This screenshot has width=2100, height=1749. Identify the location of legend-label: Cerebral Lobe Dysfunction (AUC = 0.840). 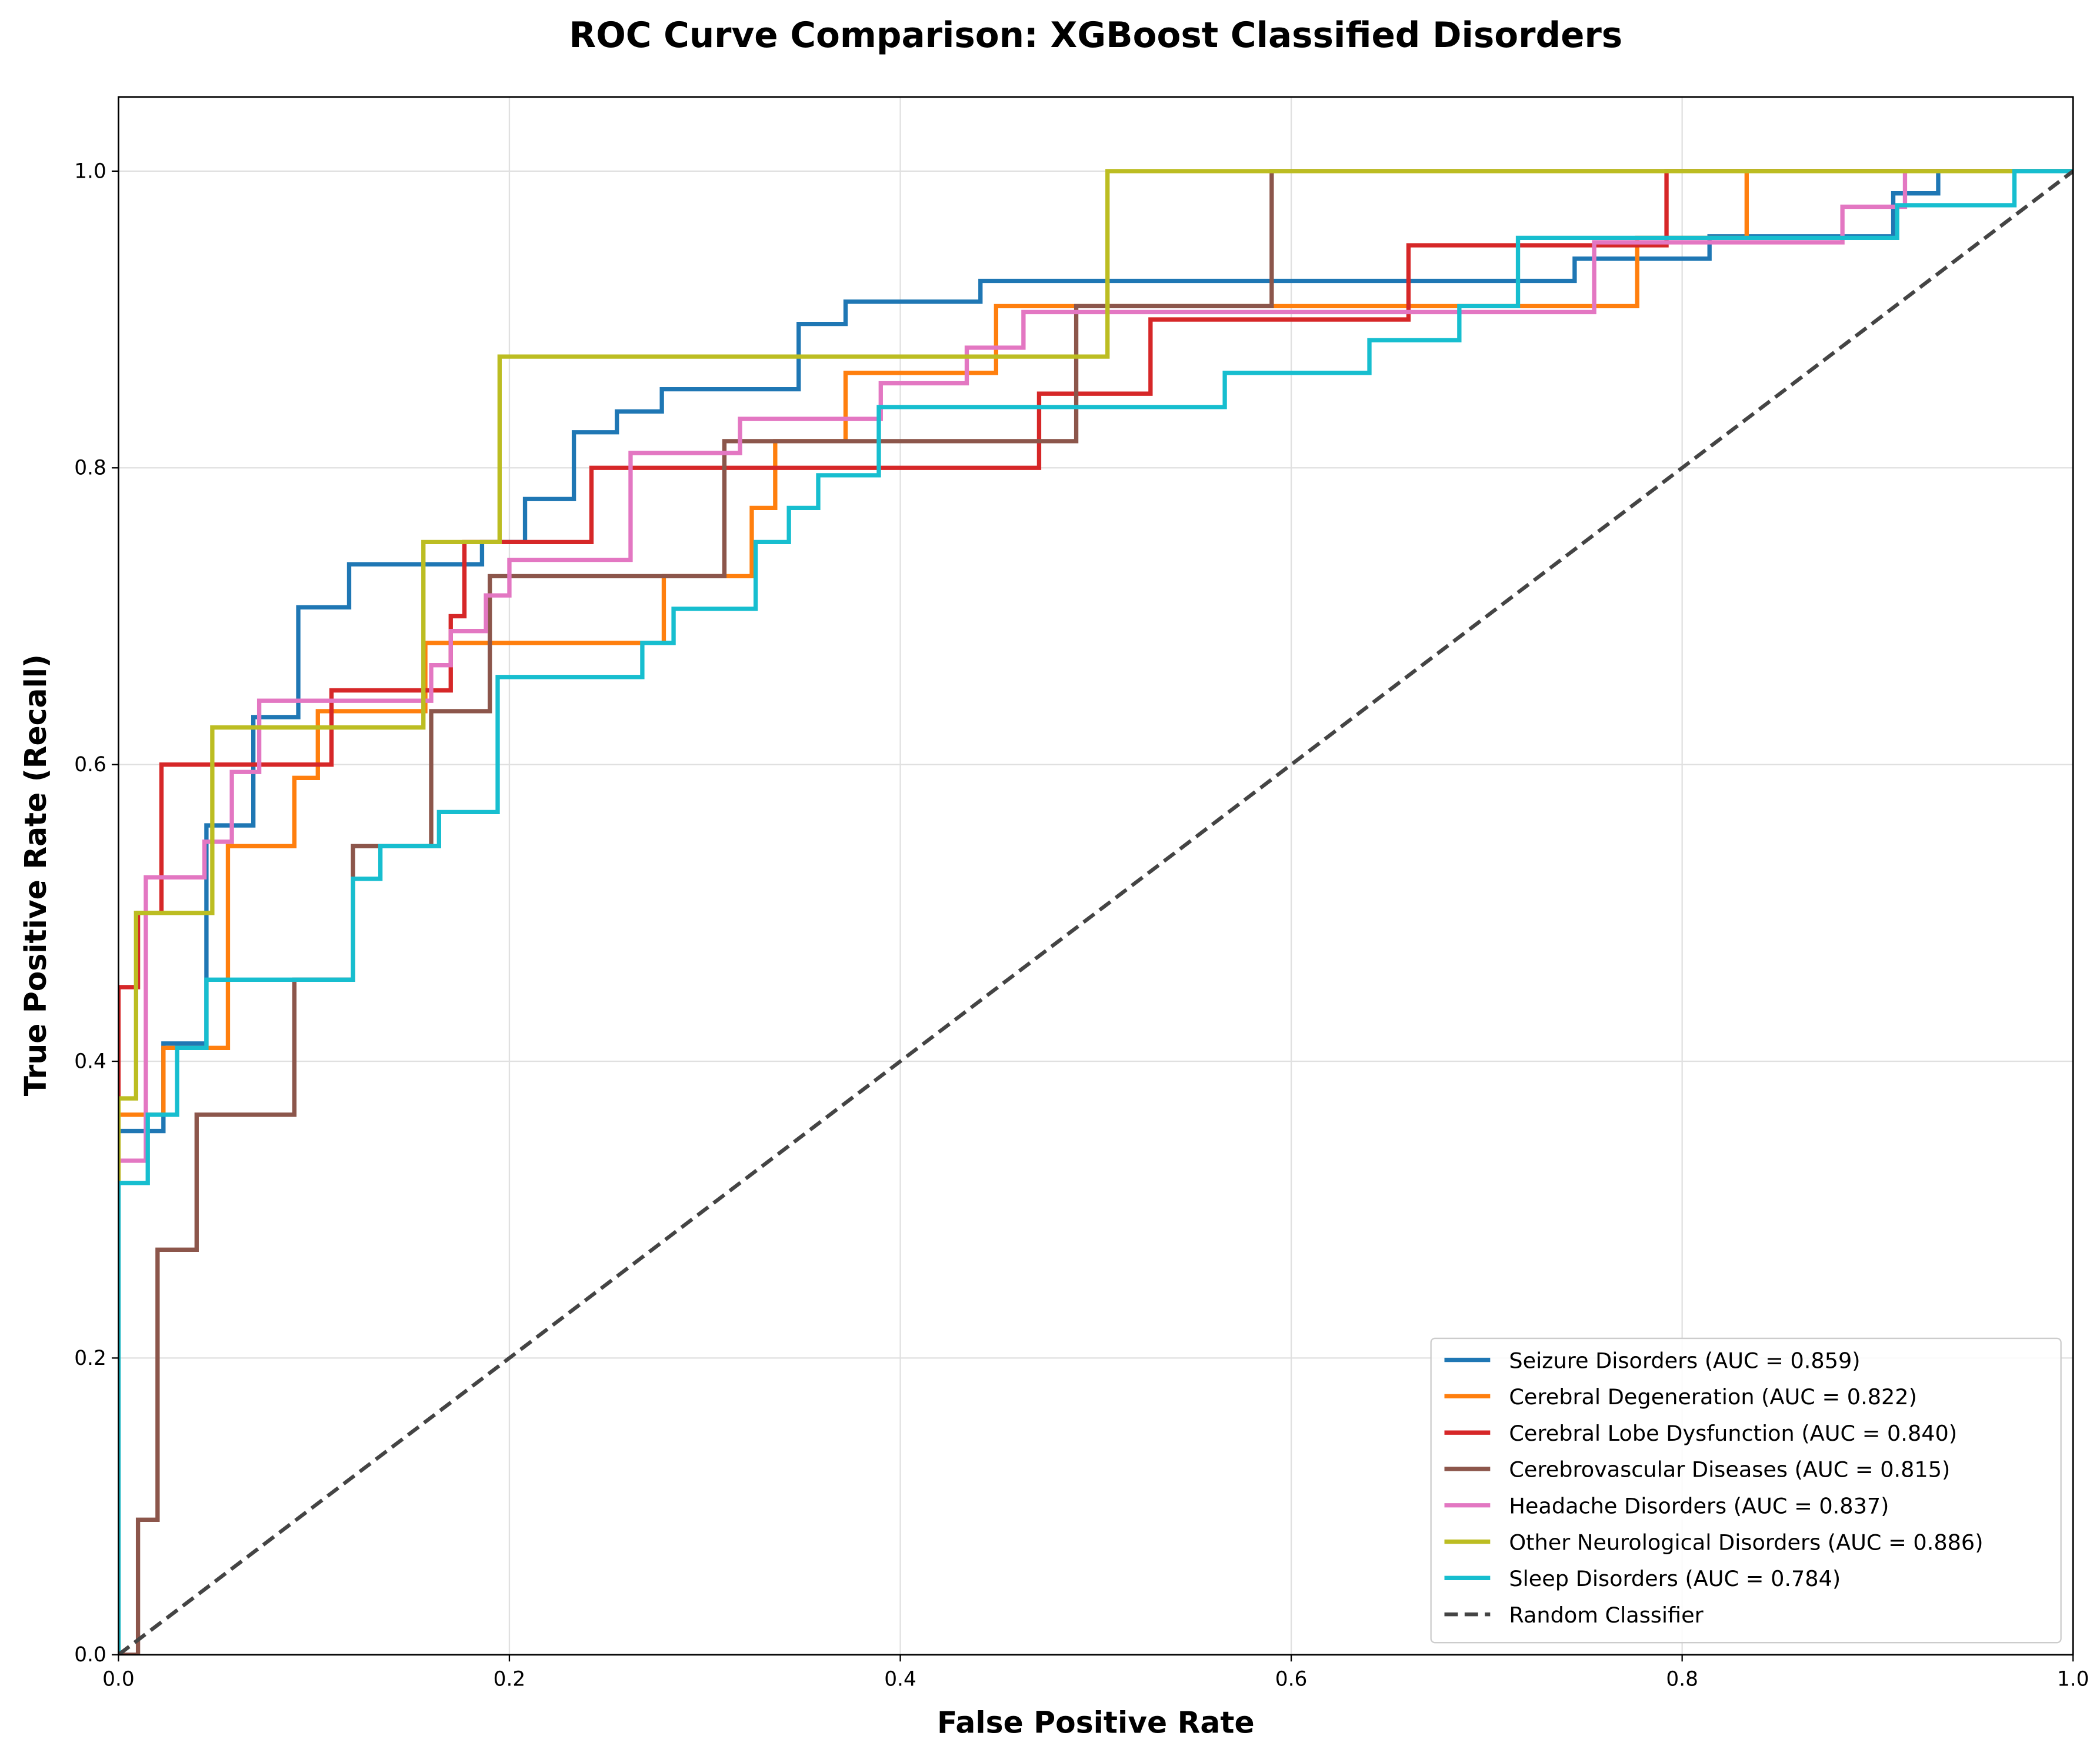
(1733, 1433).